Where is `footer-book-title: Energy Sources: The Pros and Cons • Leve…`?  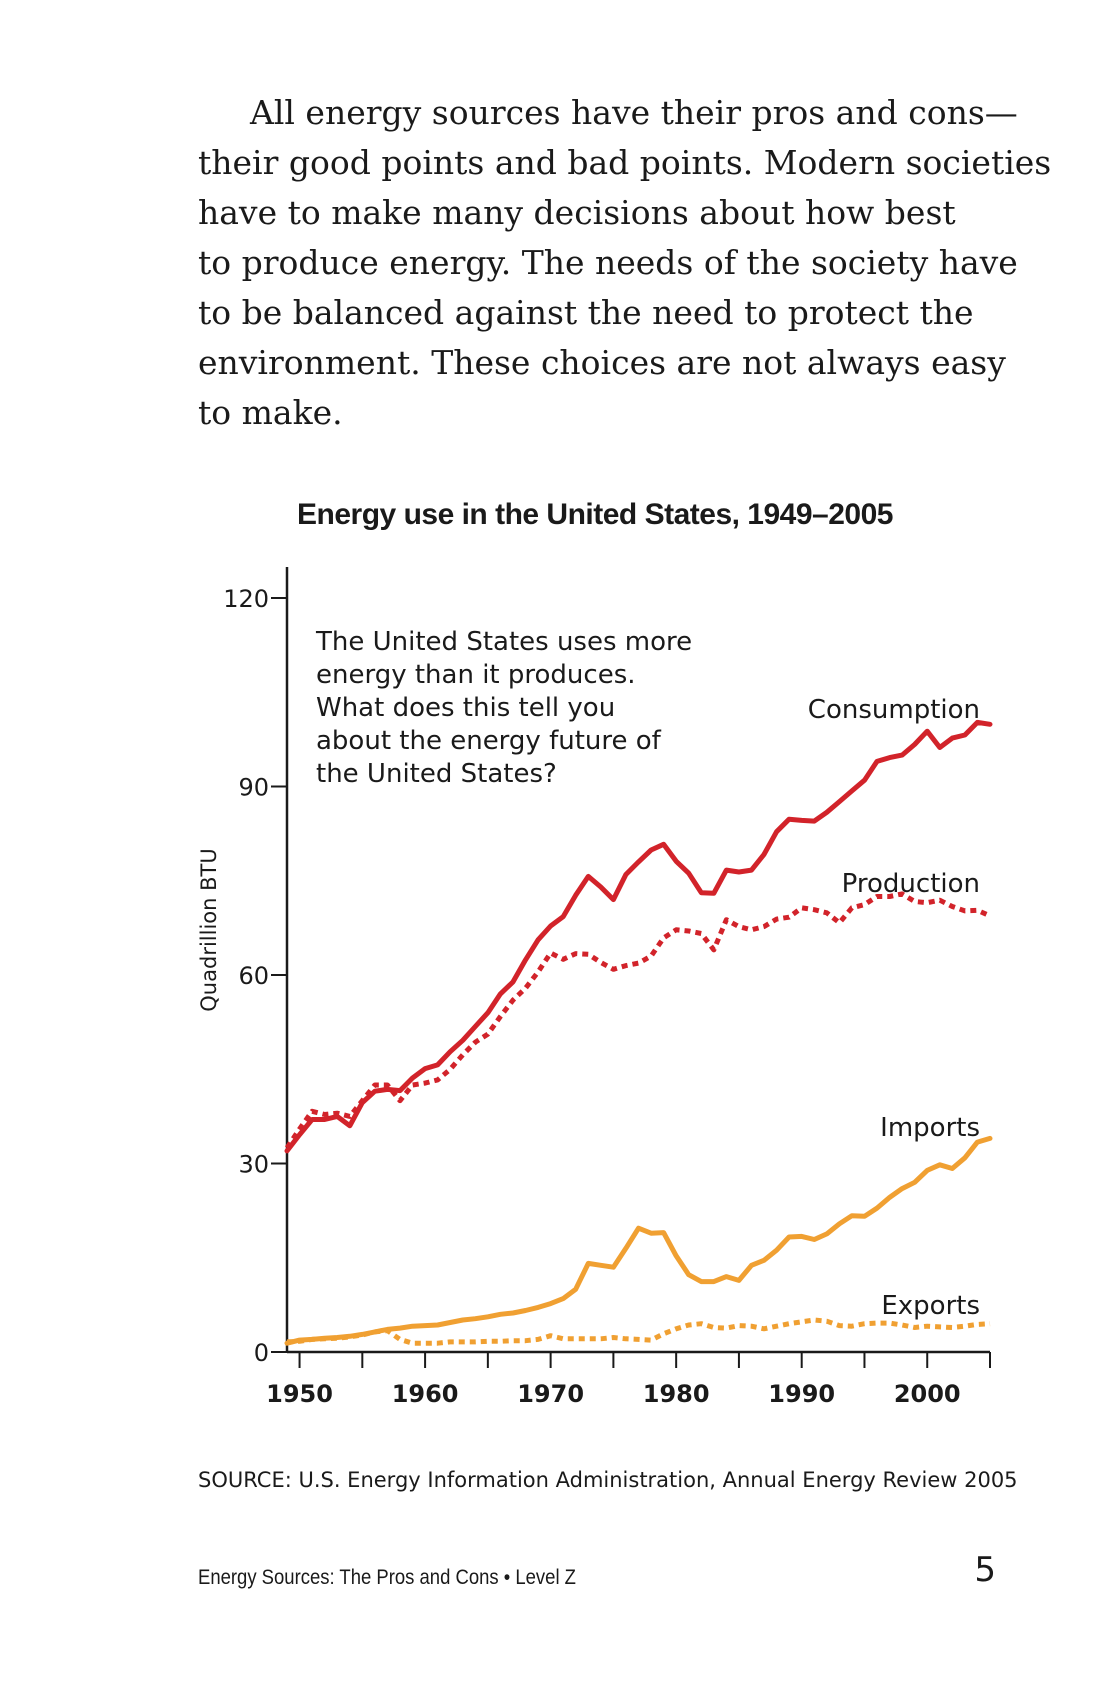
footer-book-title: Energy Sources: The Pros and Cons • Leve… is located at coordinates (387, 1577).